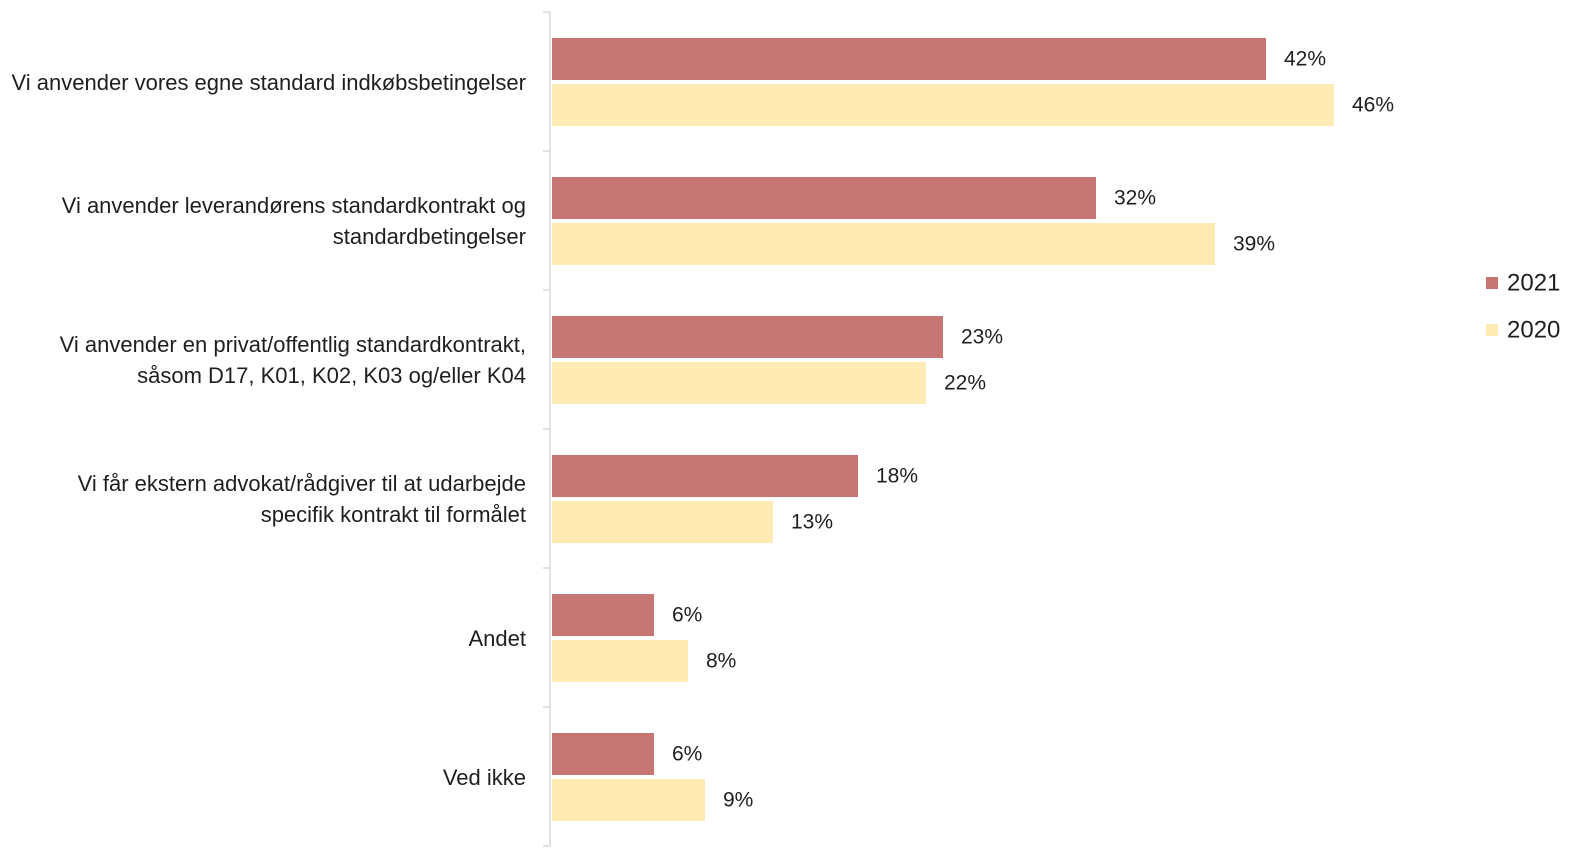 The image size is (1587, 852). Describe the element at coordinates (263, 638) in the screenshot. I see `category-label: Andet` at that location.